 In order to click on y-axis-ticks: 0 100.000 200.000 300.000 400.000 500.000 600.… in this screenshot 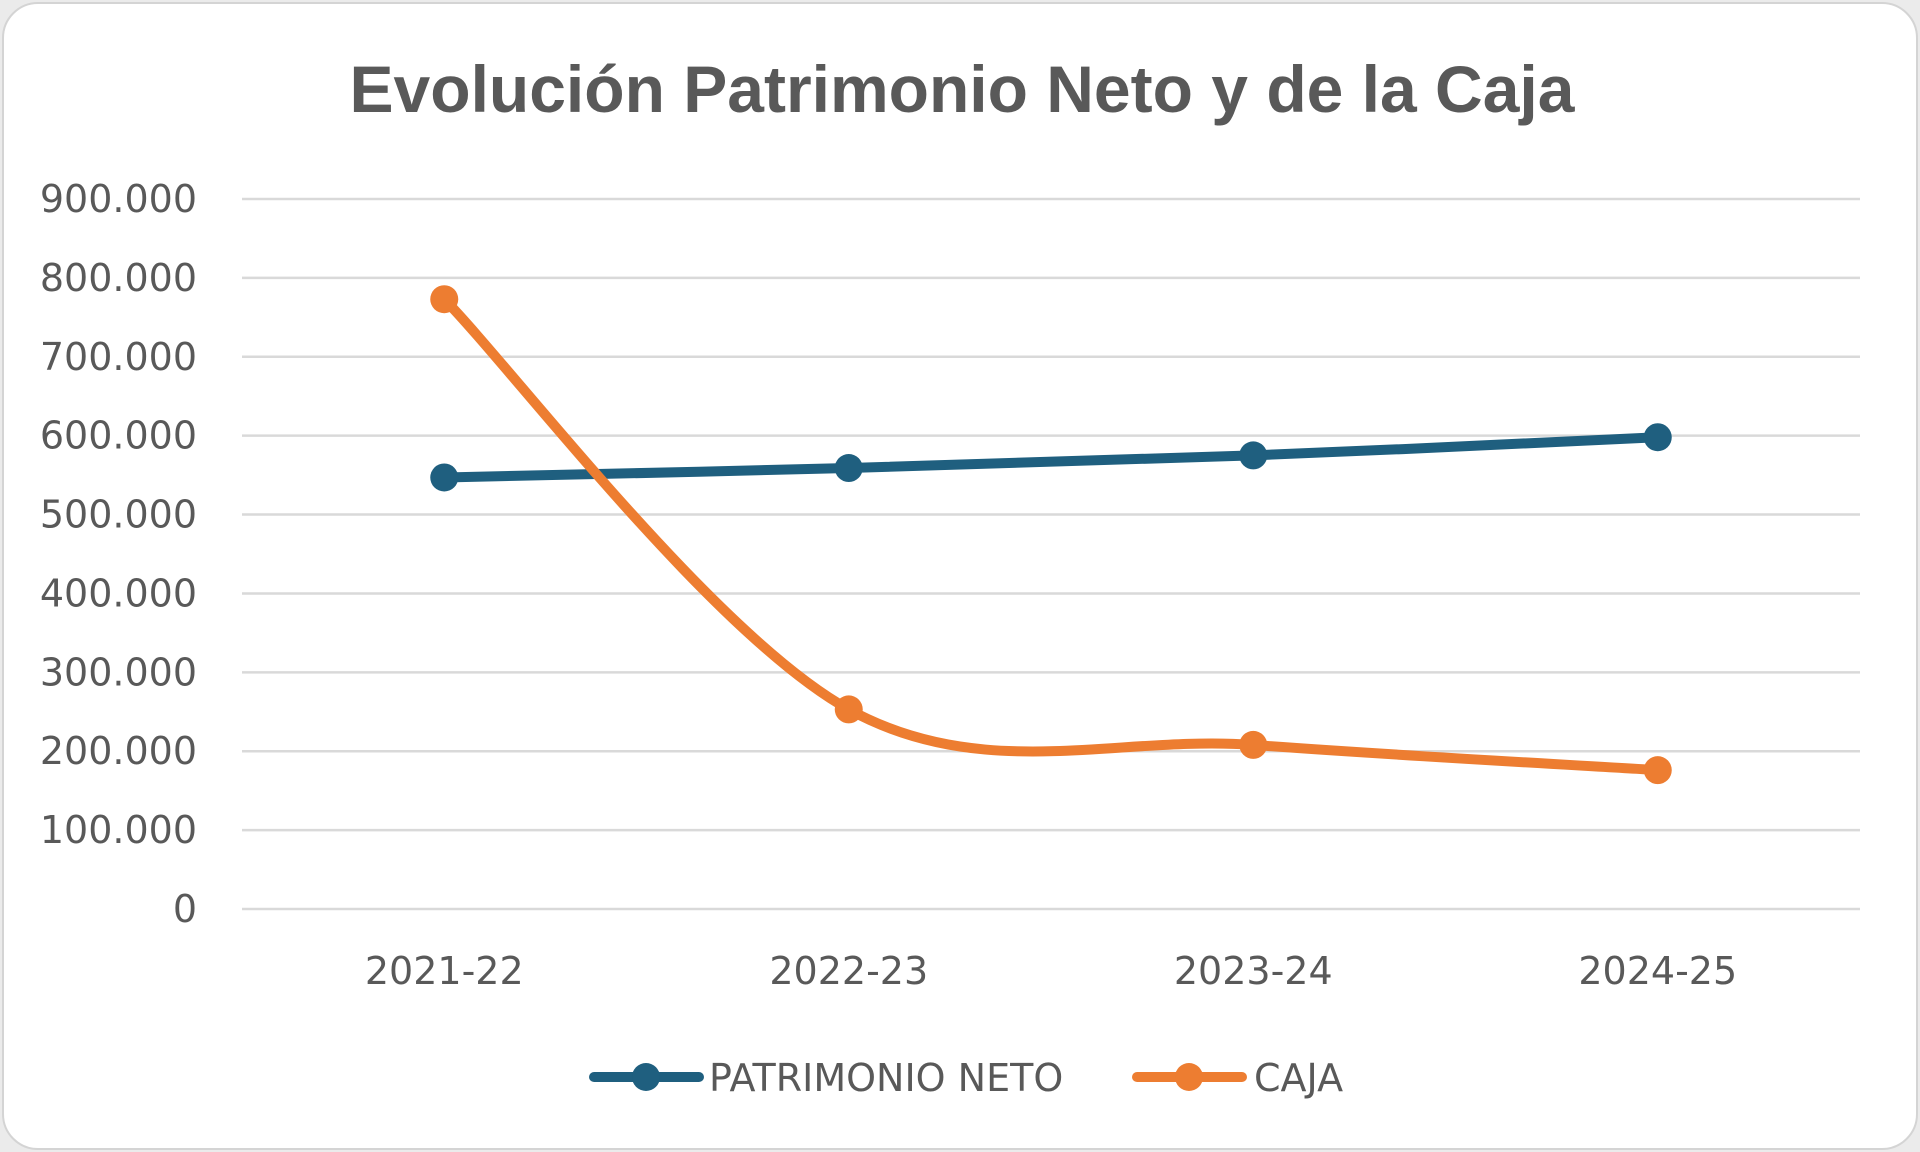, I will do `click(118, 554)`.